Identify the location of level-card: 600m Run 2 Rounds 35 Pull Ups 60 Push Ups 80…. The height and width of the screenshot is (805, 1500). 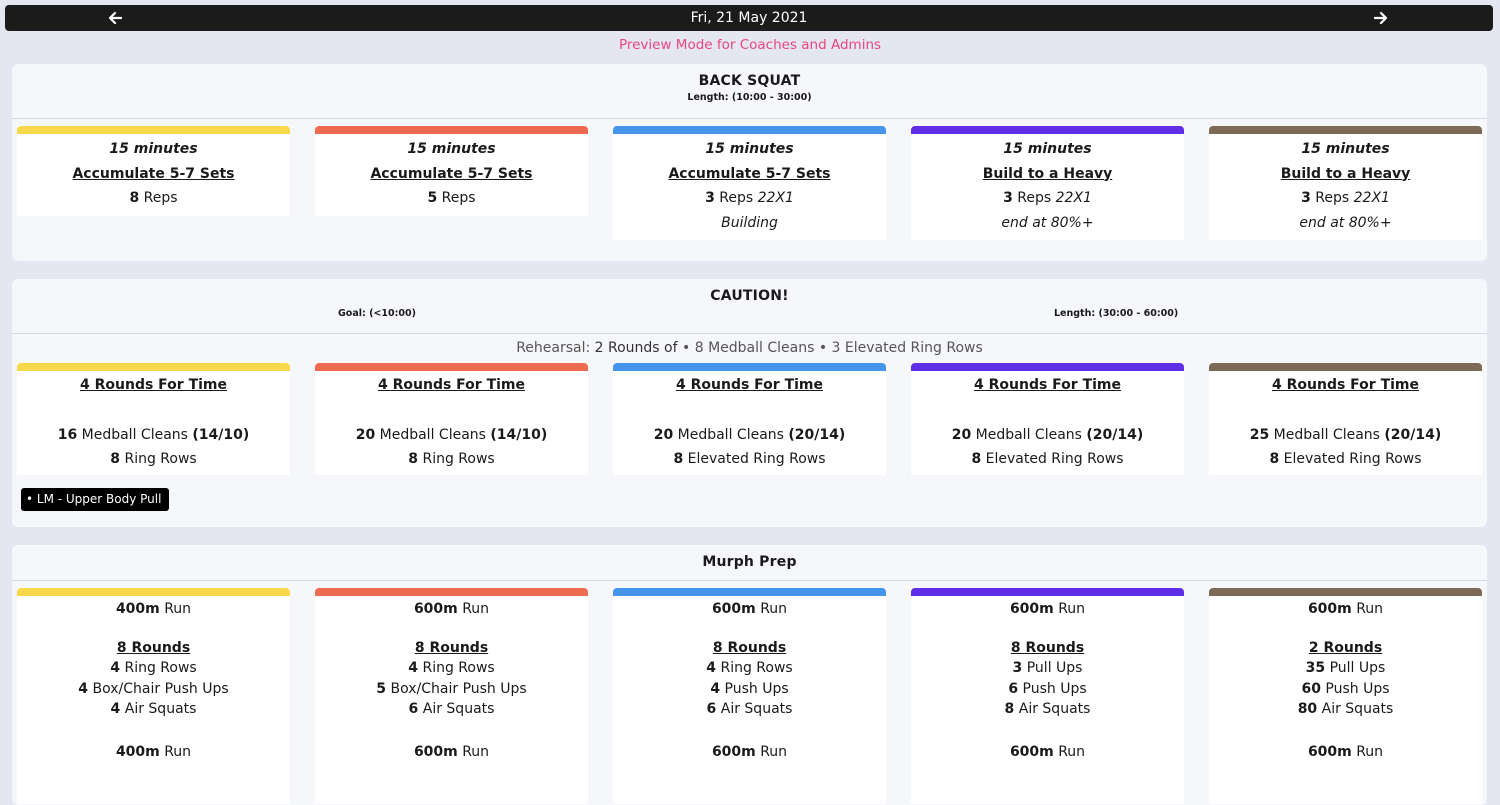
(1345, 696).